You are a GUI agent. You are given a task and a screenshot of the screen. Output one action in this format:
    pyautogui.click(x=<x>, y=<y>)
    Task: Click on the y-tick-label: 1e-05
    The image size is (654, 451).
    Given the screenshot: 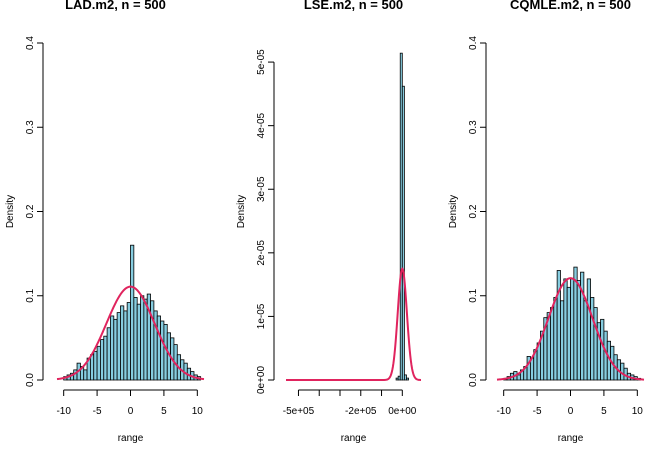 What is the action you would take?
    pyautogui.click(x=261, y=316)
    